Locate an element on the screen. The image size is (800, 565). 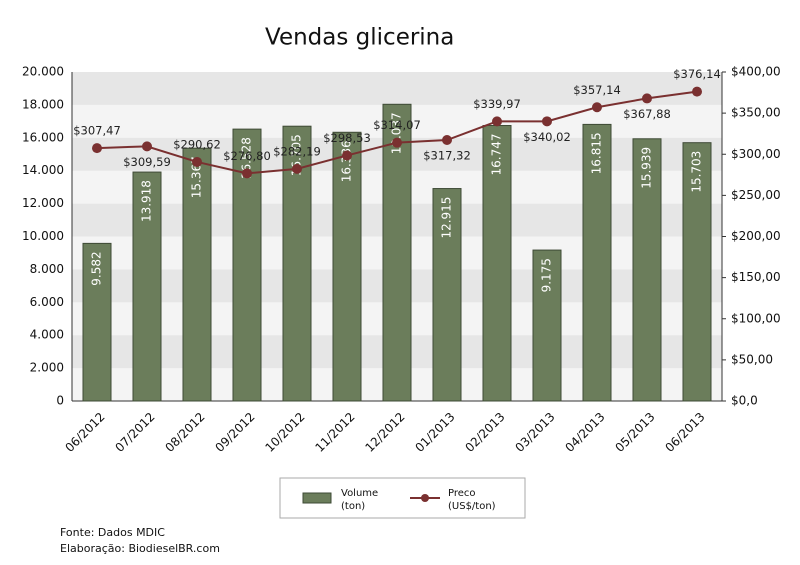
bar-label: 16.815 is located at coordinates (597, 153).